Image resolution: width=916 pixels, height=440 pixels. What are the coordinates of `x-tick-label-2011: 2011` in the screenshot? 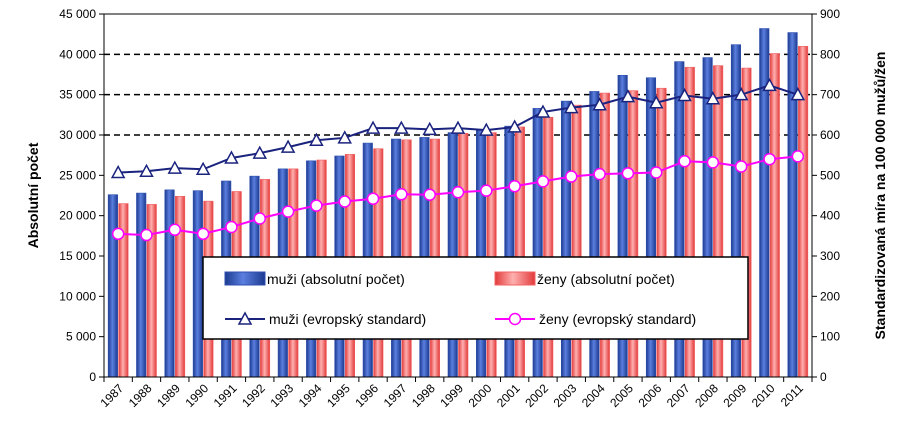 It's located at (792, 395).